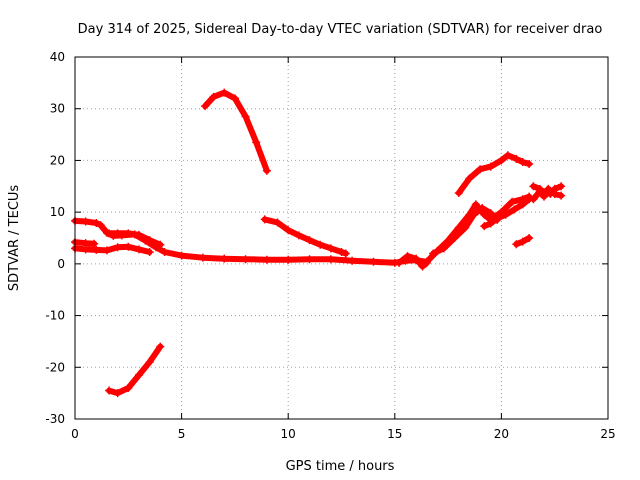 The image size is (640, 480). What do you see at coordinates (394, 434) in the screenshot?
I see `x-tick-label: 15` at bounding box center [394, 434].